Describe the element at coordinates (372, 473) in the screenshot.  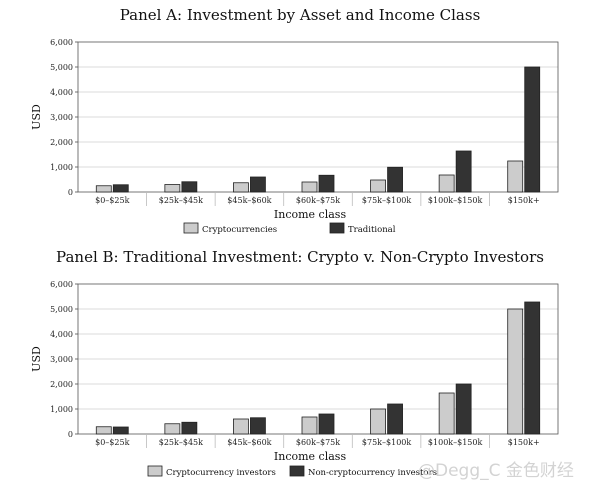
I see `legend-label: Non-cryptocurrency investors` at that location.